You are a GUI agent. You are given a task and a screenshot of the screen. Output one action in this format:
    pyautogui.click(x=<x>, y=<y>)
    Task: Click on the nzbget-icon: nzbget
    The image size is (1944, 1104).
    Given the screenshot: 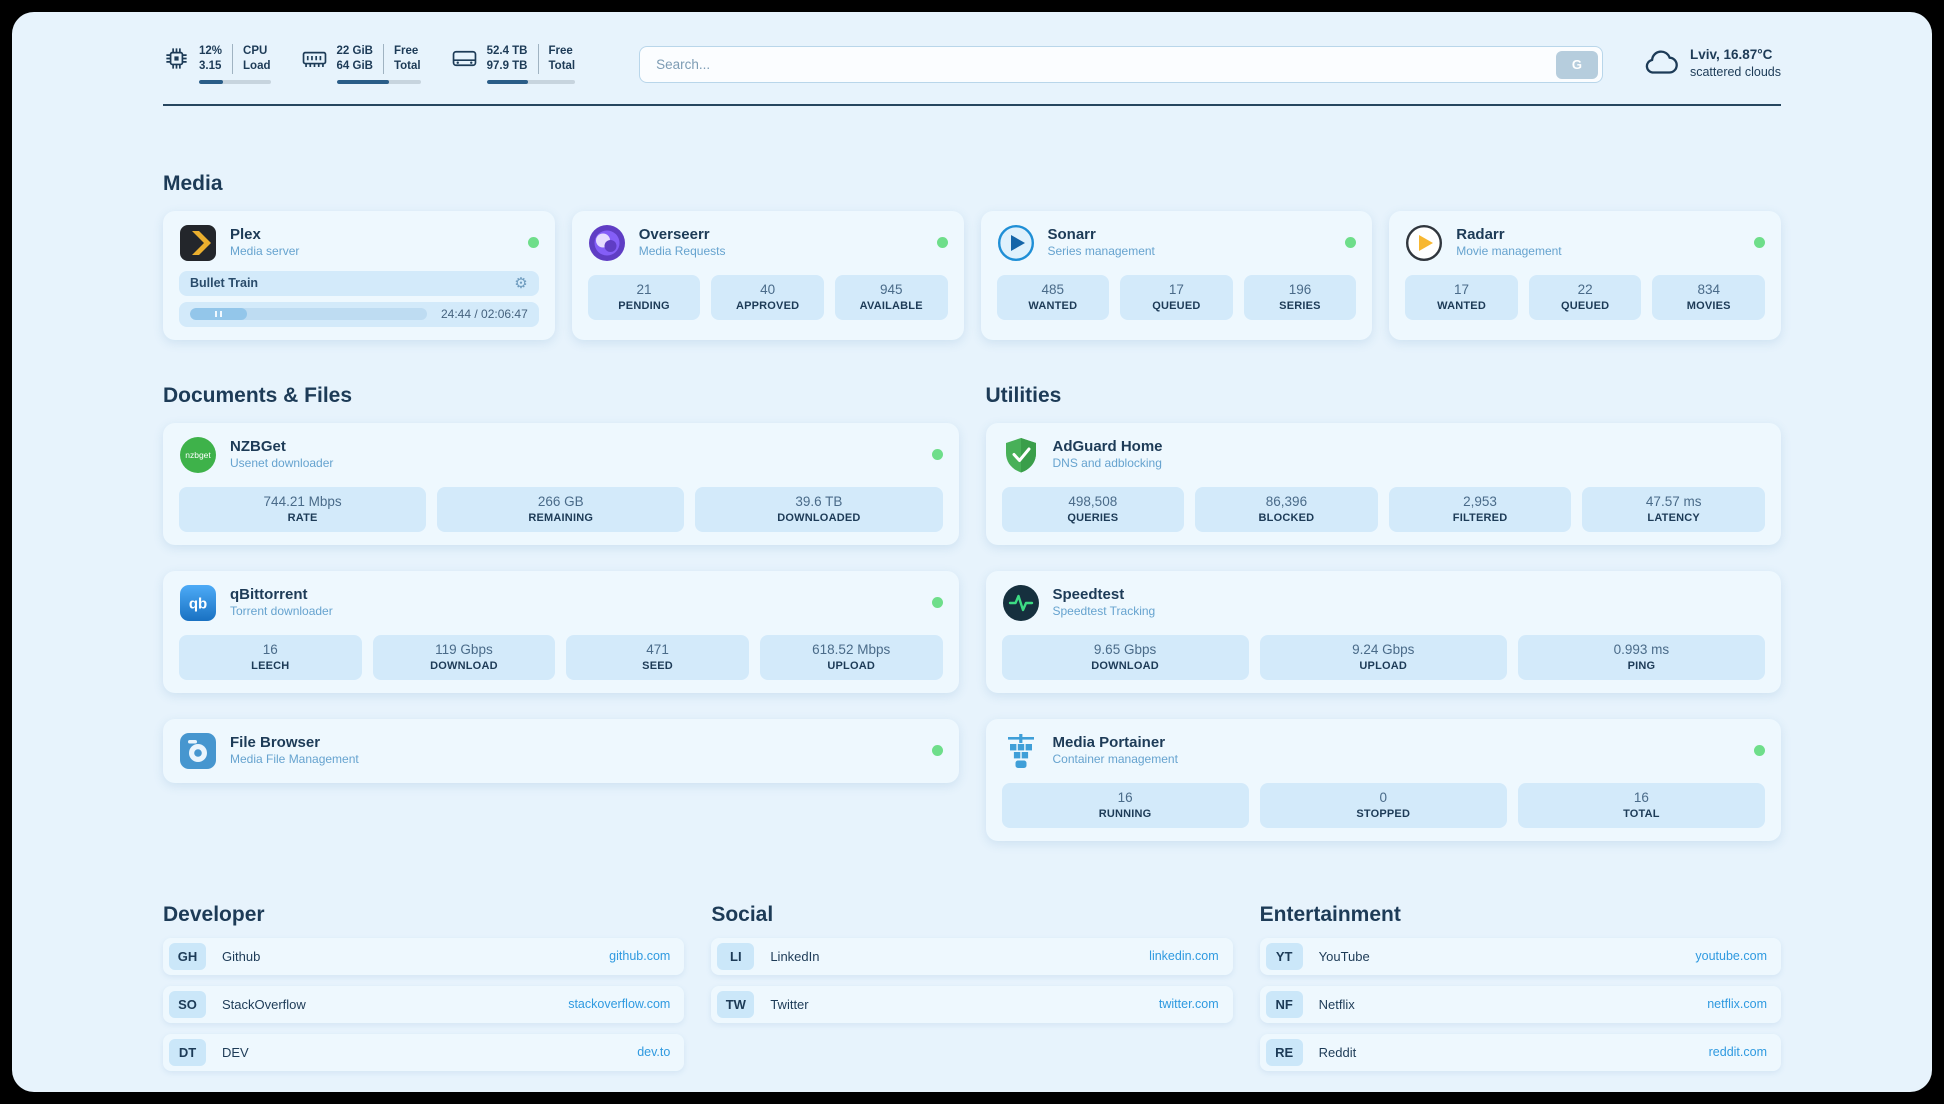 What is the action you would take?
    pyautogui.click(x=198, y=455)
    